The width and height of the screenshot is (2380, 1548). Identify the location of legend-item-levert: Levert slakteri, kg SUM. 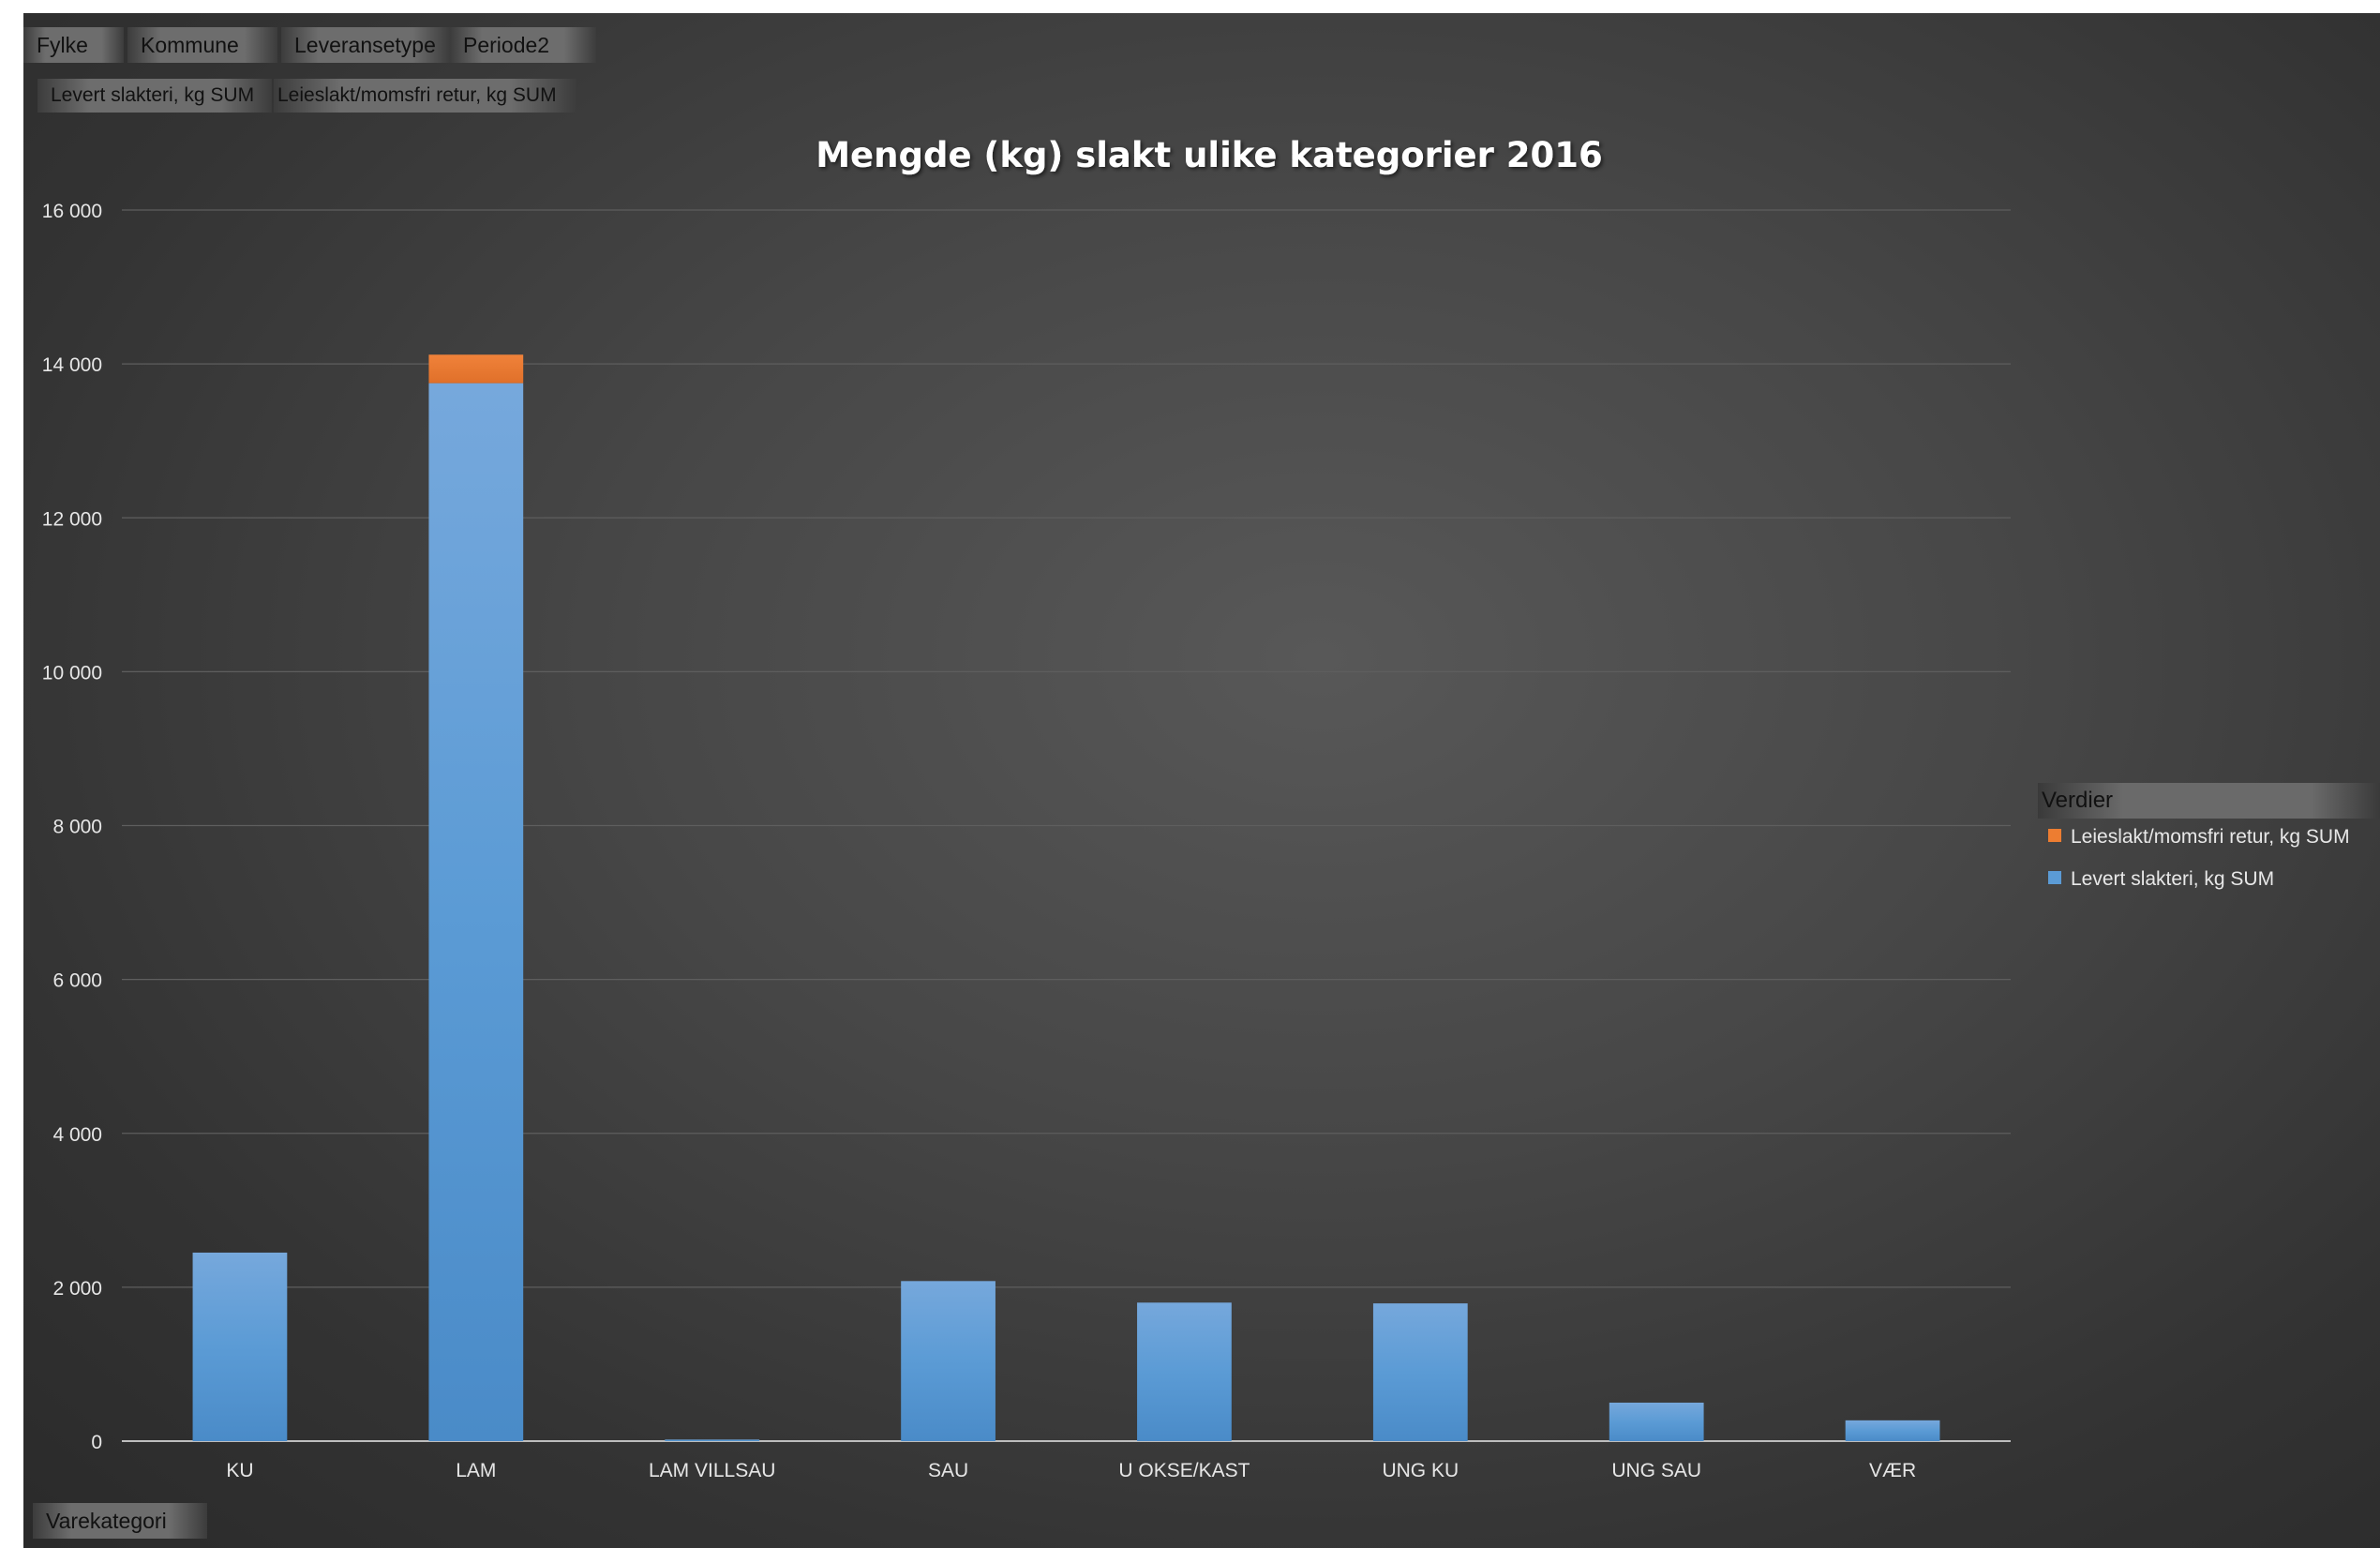
(2161, 879).